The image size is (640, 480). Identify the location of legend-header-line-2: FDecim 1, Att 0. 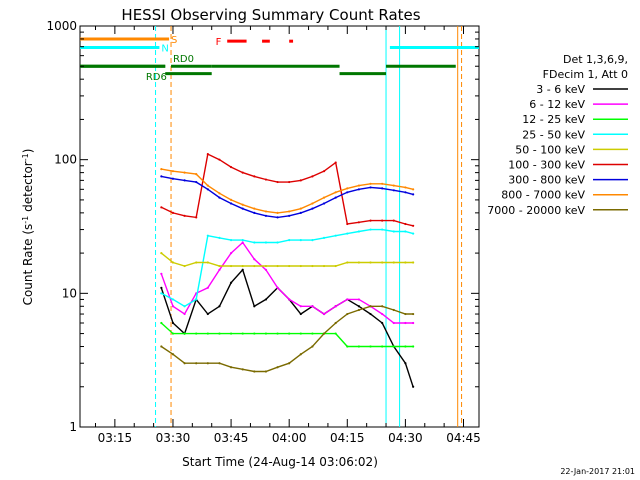
(585, 74).